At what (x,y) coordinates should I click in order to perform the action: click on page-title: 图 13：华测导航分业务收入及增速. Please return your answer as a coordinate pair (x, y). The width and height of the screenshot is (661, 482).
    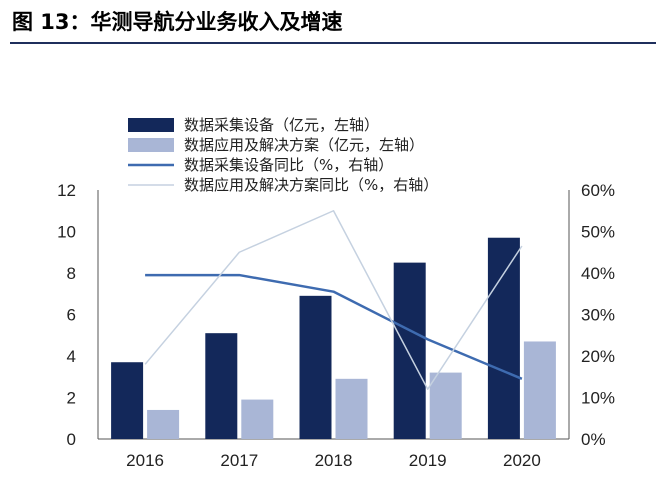
    Looking at the image, I should click on (177, 22).